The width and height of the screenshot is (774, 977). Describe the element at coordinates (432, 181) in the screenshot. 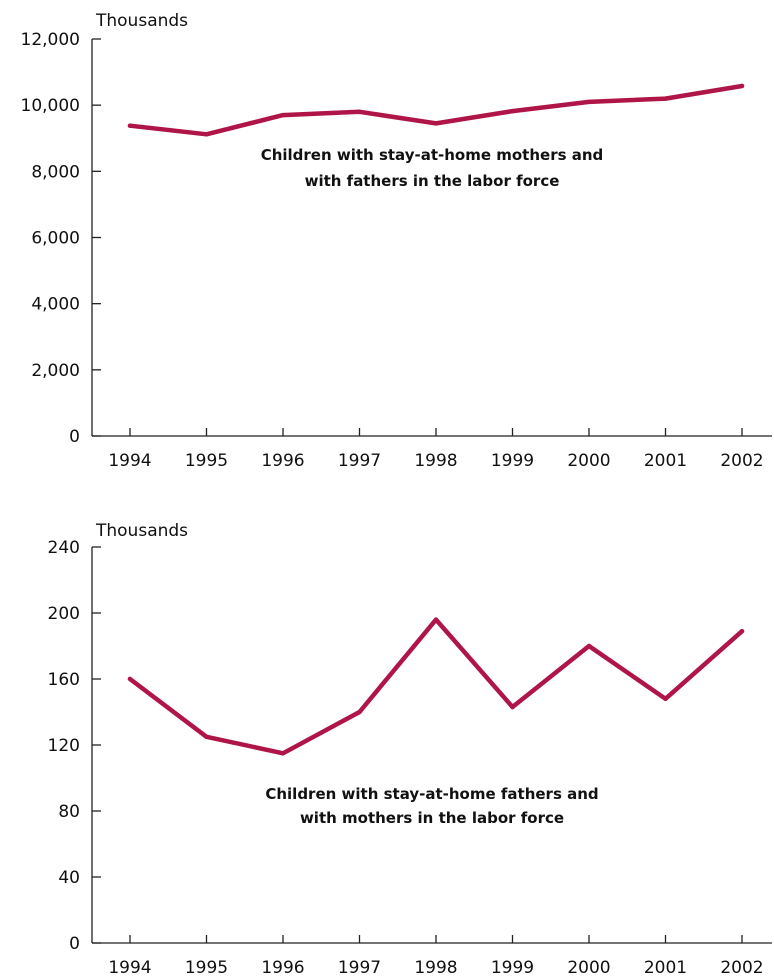

I see `series-annotation: with fathers in the labor force` at that location.